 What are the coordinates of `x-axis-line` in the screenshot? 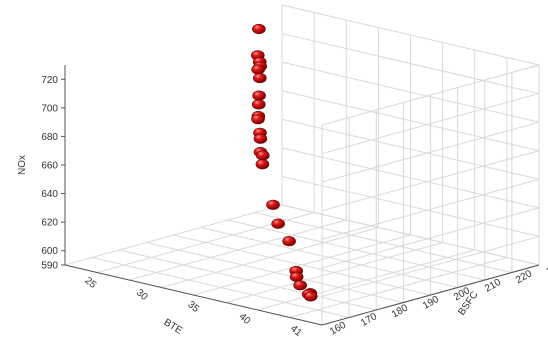 It's located at (193, 295).